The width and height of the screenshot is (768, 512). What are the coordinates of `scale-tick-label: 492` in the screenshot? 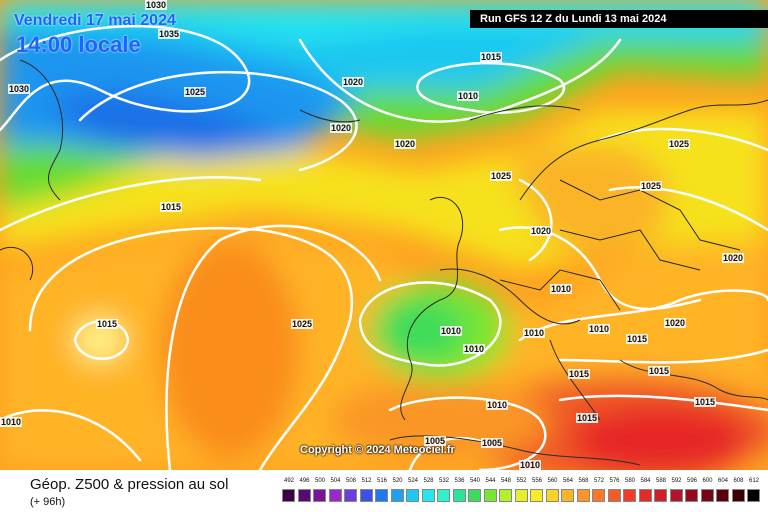 It's located at (288, 481).